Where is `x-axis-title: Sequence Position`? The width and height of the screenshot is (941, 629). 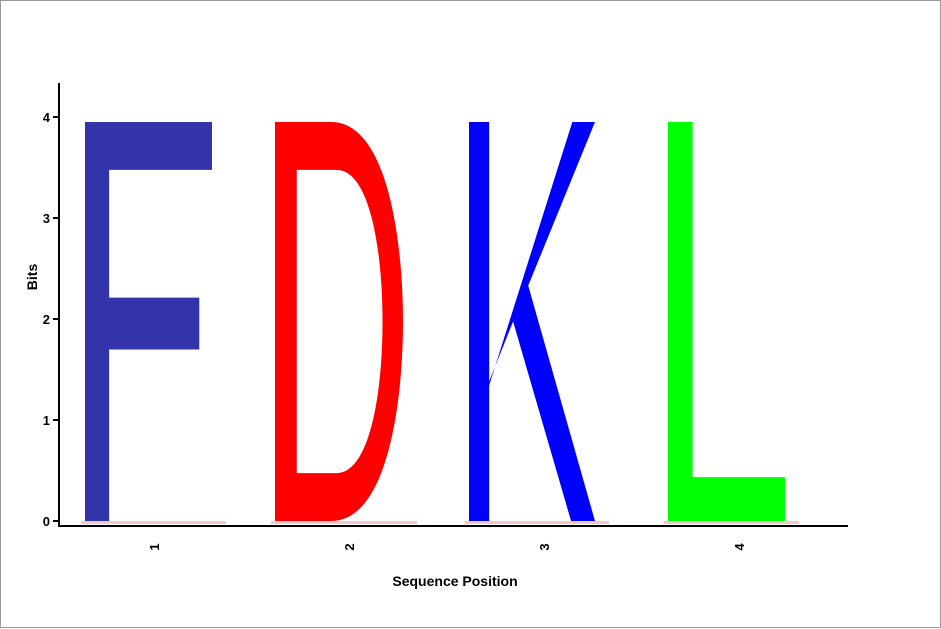 x-axis-title: Sequence Position is located at coordinates (454, 581).